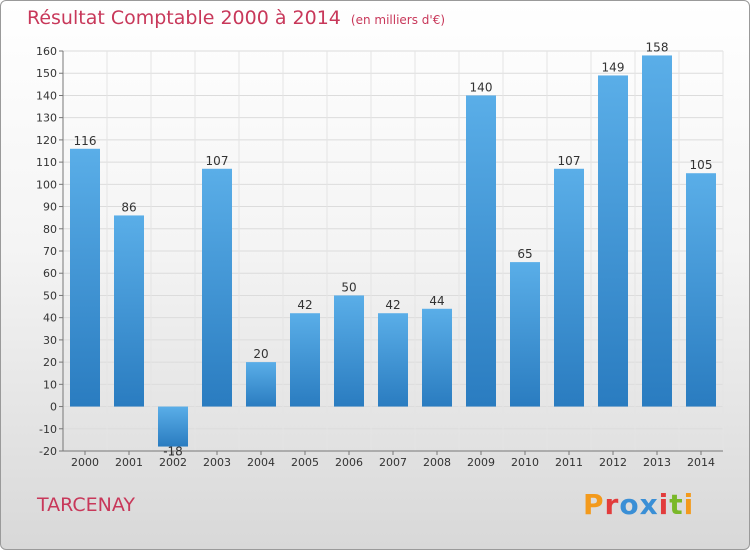  I want to click on y-tick-label: -10, so click(48, 429).